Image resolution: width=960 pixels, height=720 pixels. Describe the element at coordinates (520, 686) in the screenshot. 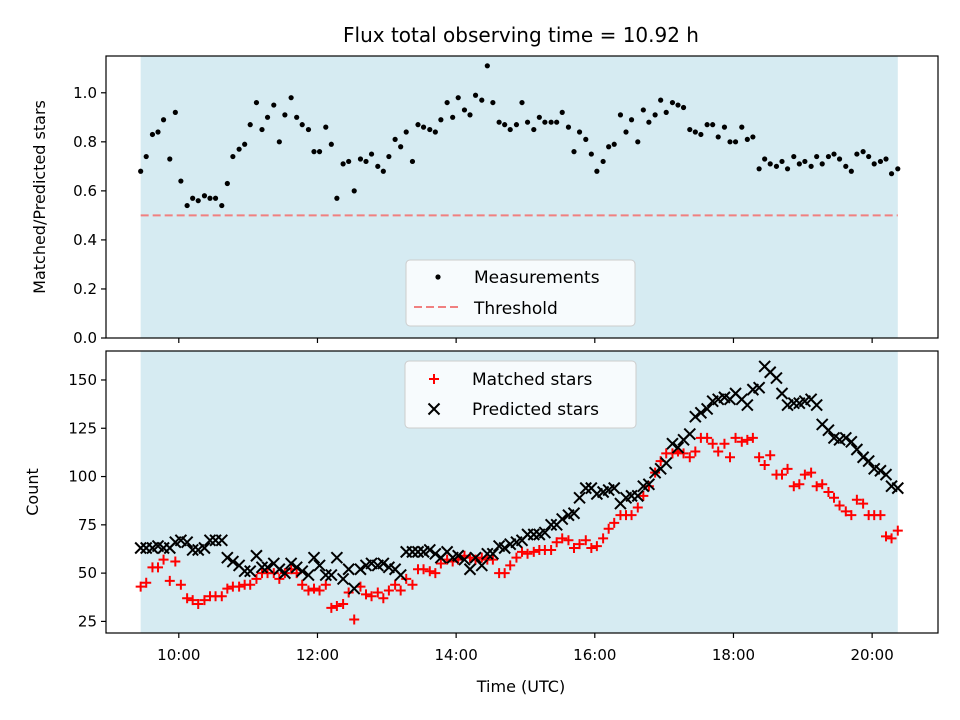

I see `x-axis-label: Time (UTC)` at that location.